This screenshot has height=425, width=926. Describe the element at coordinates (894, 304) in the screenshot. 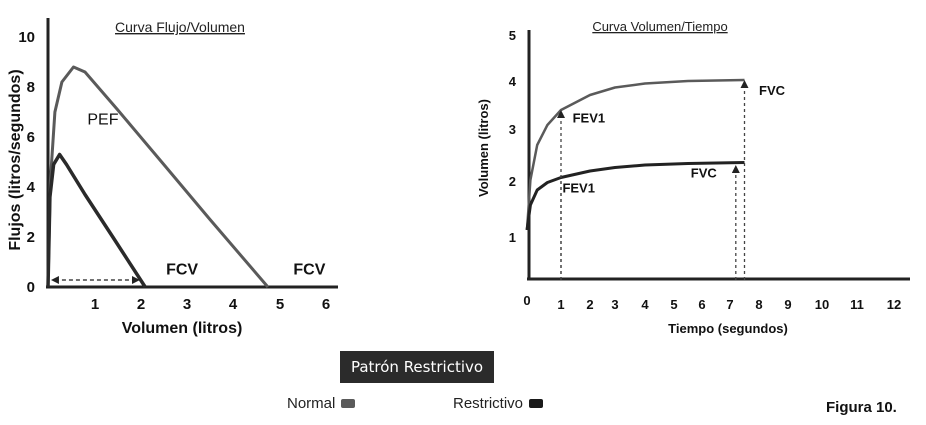

I see `volume-time-x-tick: 12` at that location.